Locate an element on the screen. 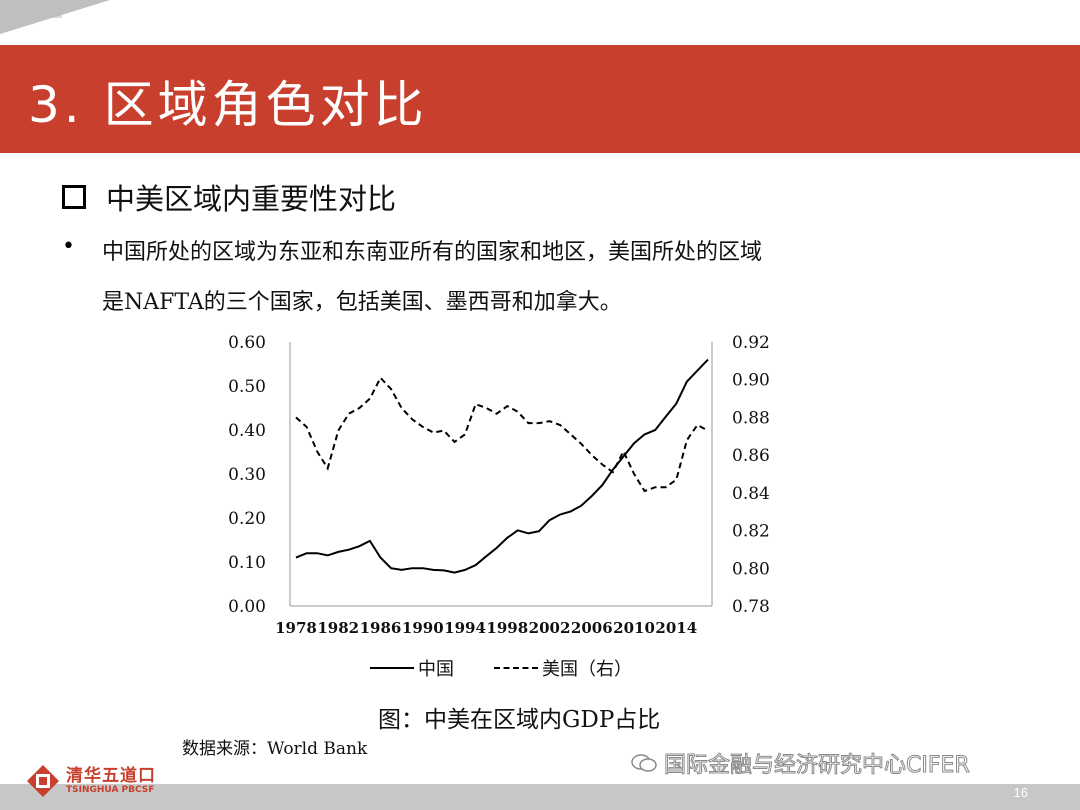 This screenshot has height=810, width=1080. x-tick-label: 2002 is located at coordinates (550, 628).